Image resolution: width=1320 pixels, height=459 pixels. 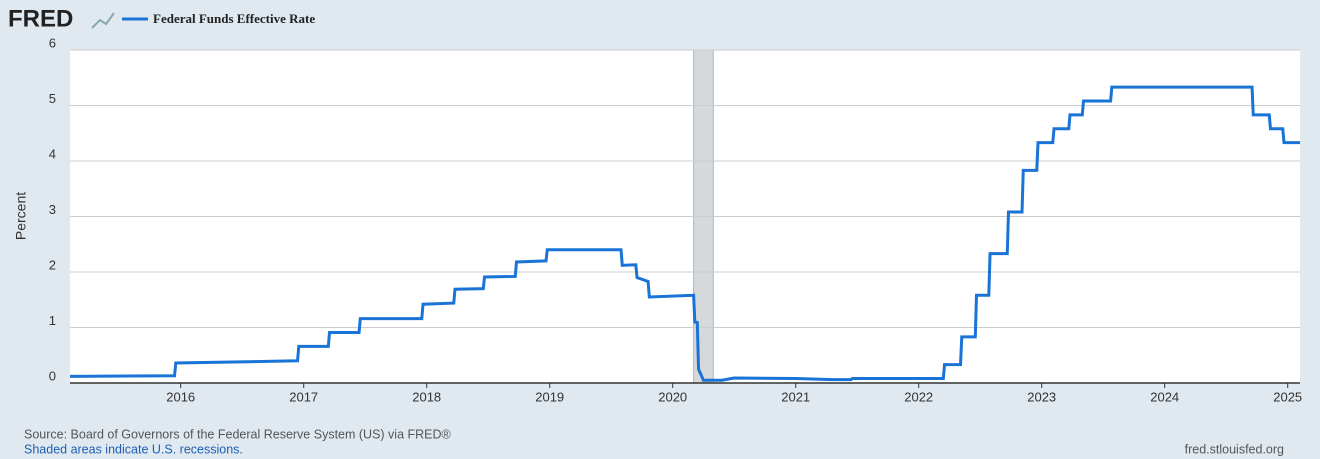 I want to click on x-tick-label: 2024, so click(x=1164, y=396).